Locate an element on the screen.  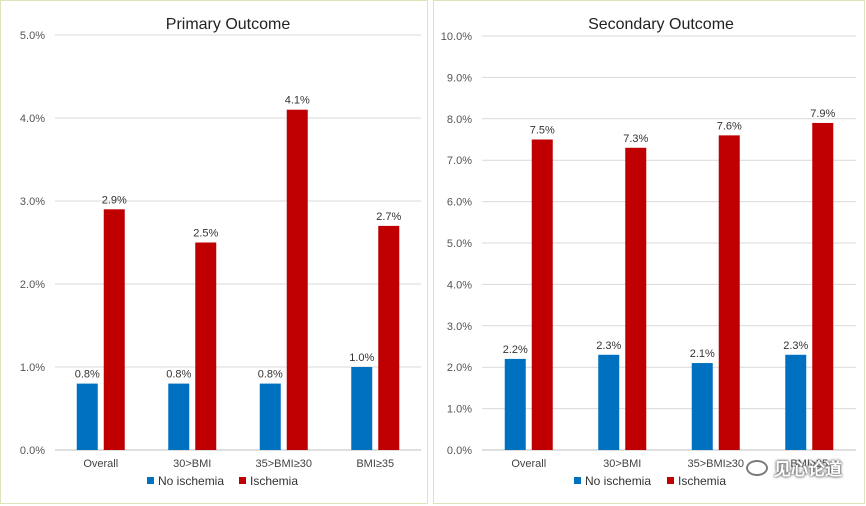
watermark-text: 见心论道 is located at coordinates (808, 469).